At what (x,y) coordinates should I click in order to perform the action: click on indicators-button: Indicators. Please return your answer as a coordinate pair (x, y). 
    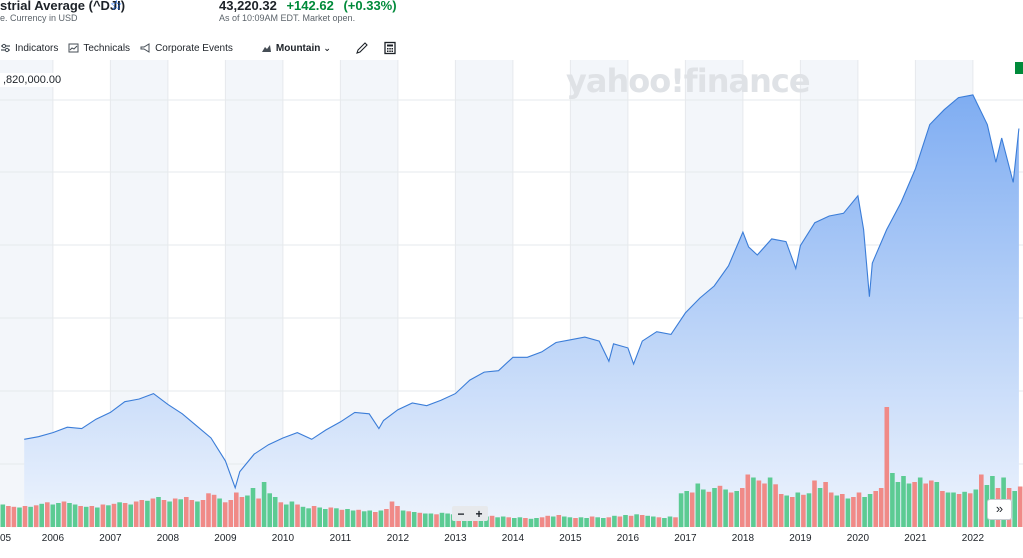
    Looking at the image, I should click on (29, 48).